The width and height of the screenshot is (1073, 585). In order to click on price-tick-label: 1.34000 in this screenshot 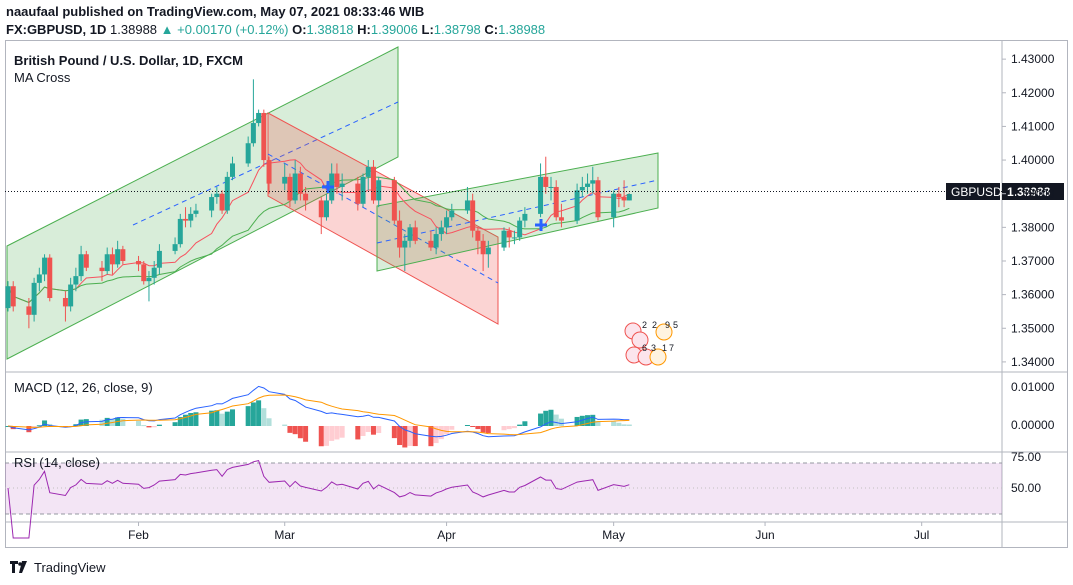, I will do `click(1033, 362)`.